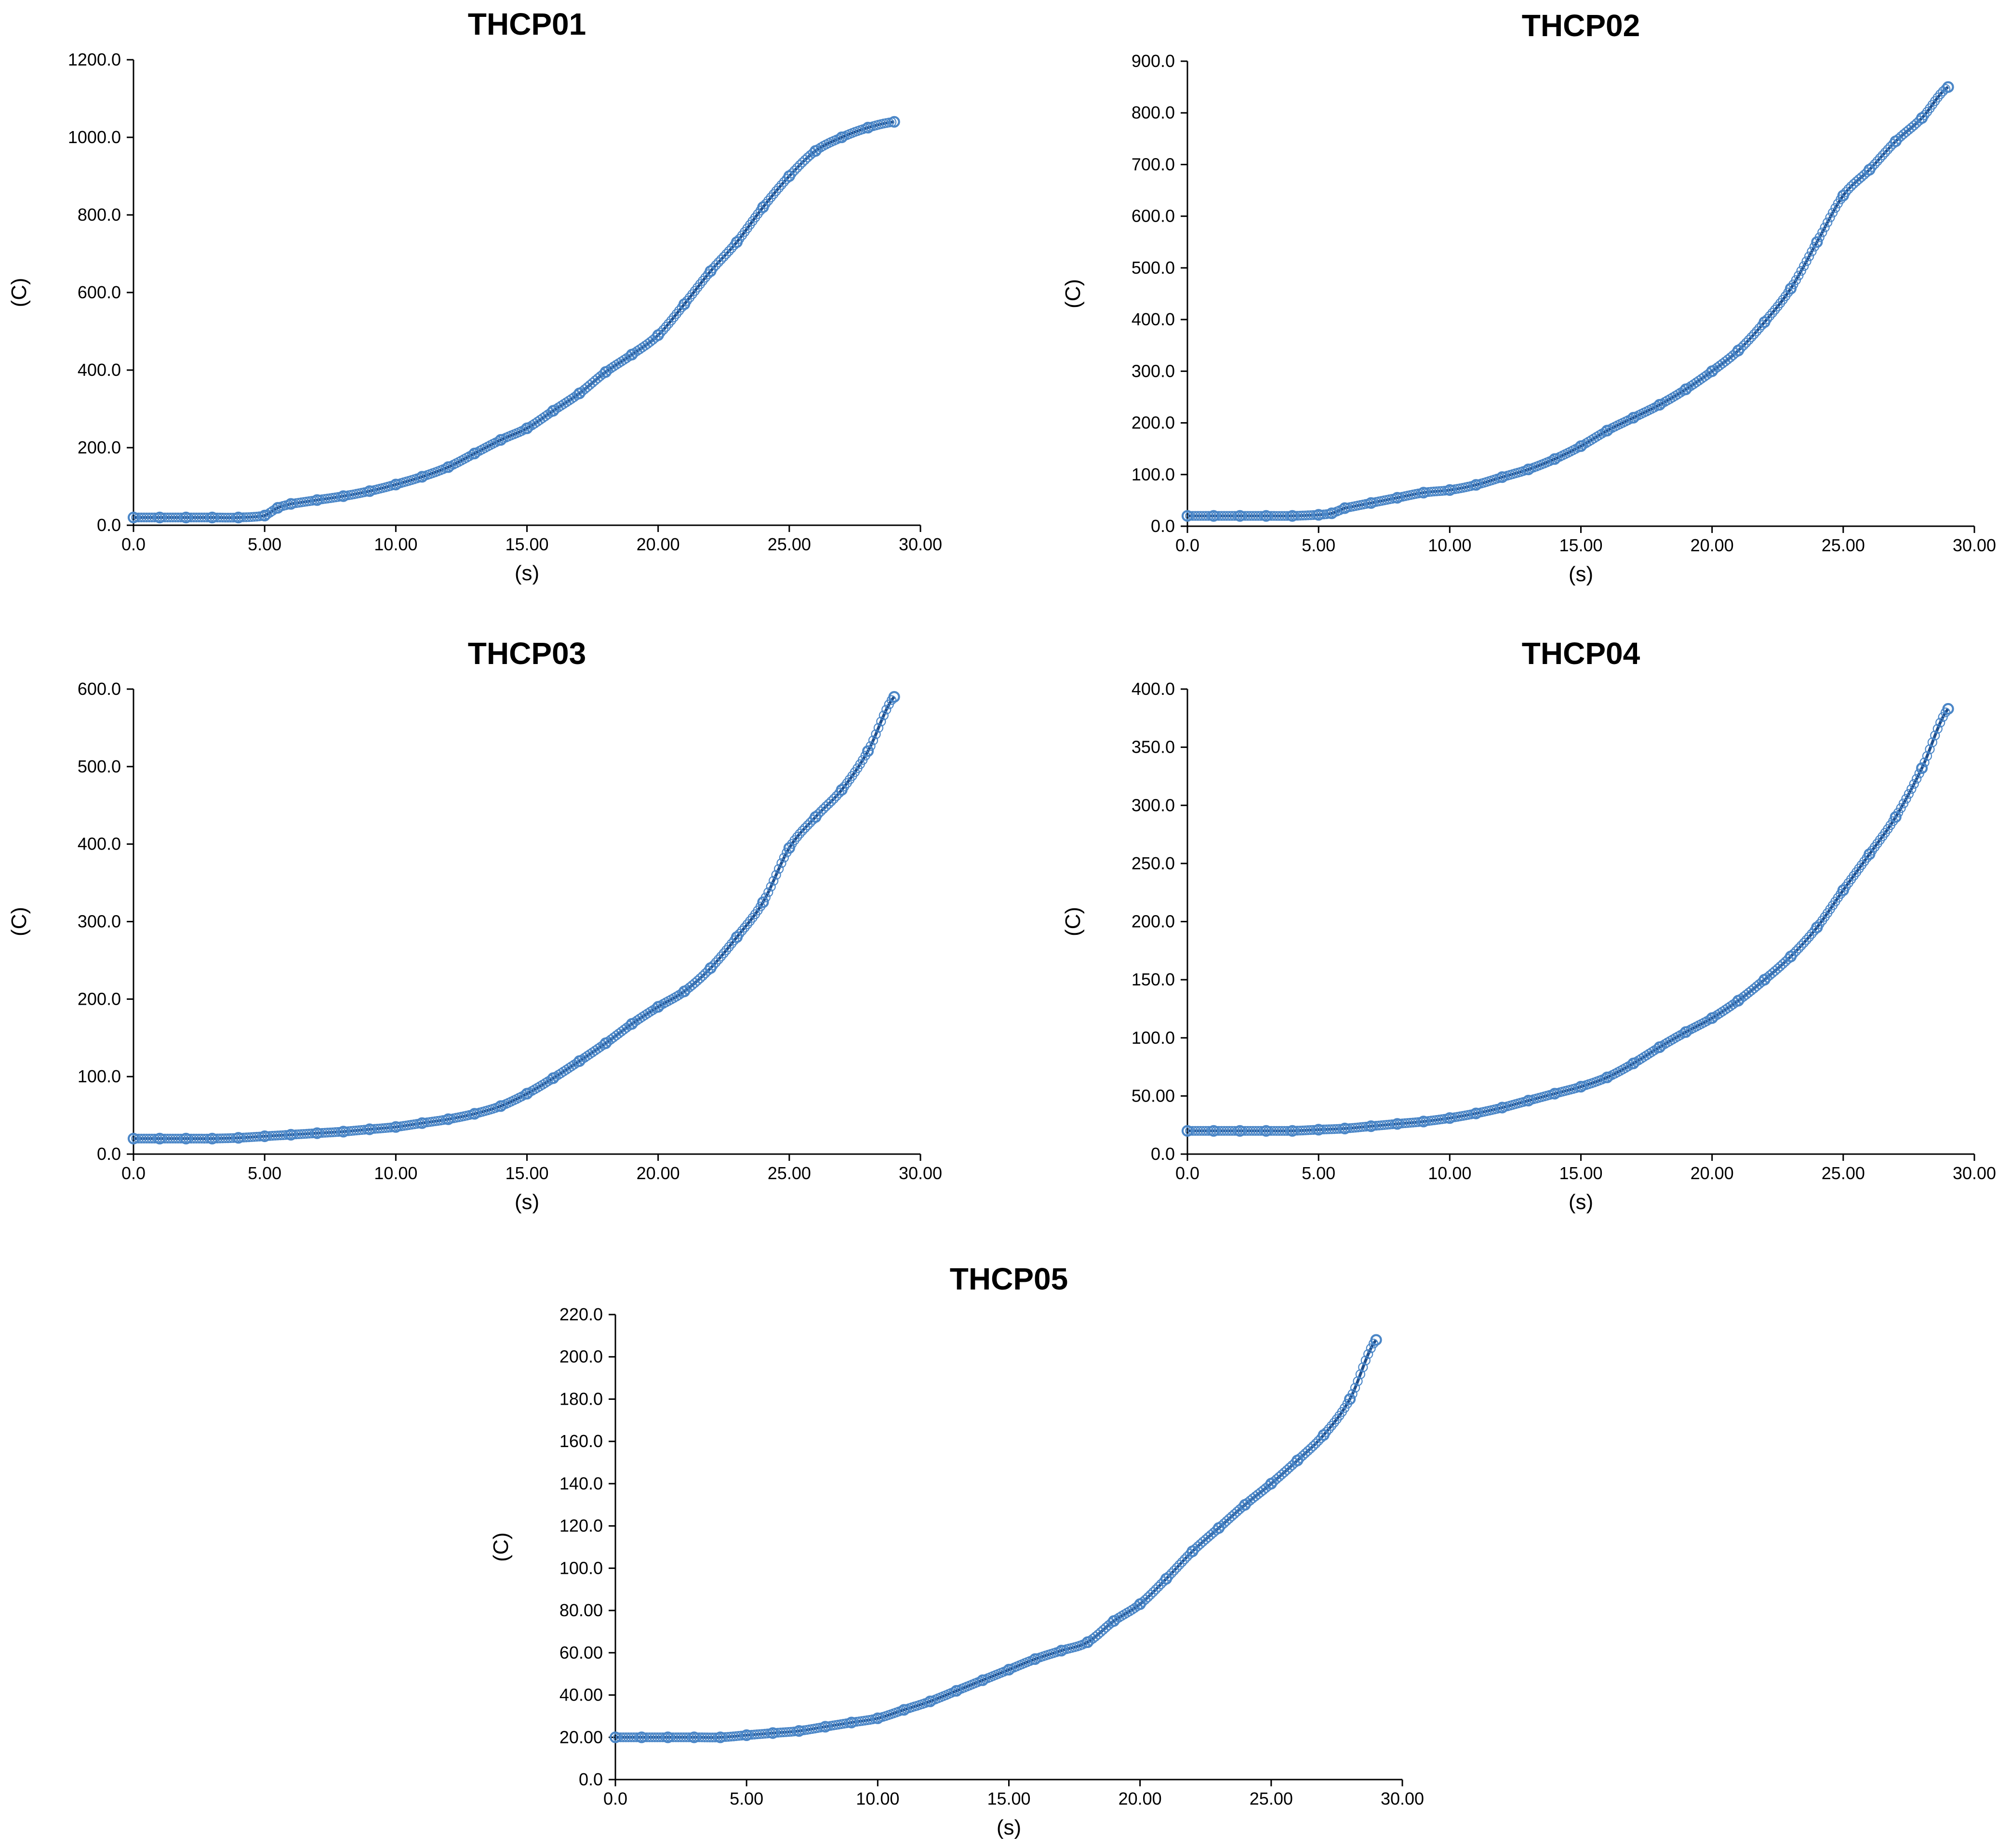  I want to click on series-markers, so click(1567, 920).